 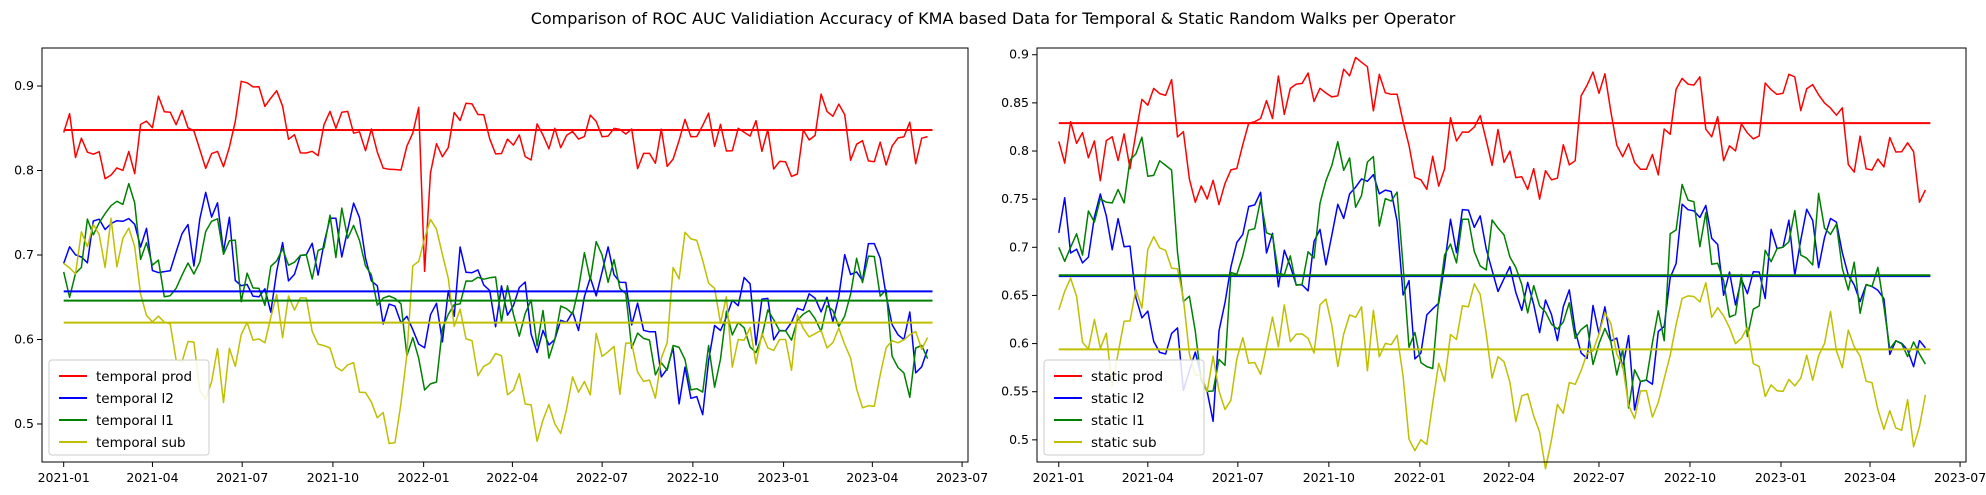 I want to click on y-tick-label: 0.55, so click(x=1015, y=391).